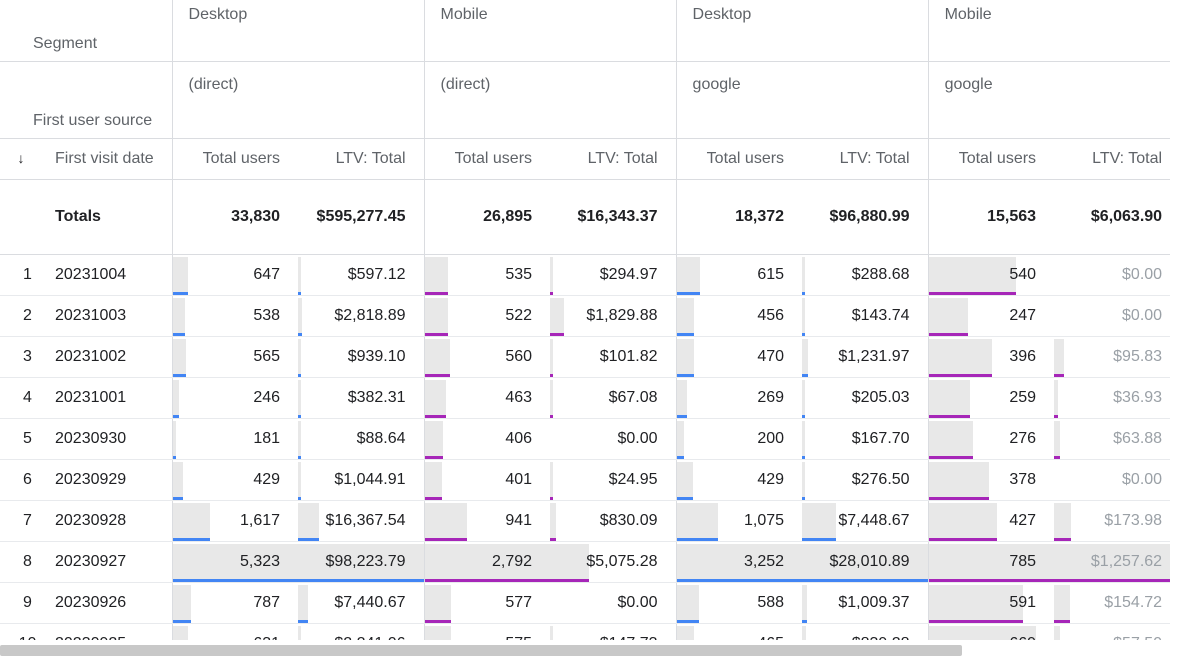 Image resolution: width=1186 pixels, height=659 pixels. Describe the element at coordinates (235, 603) in the screenshot. I see `metric-cell: 787` at that location.